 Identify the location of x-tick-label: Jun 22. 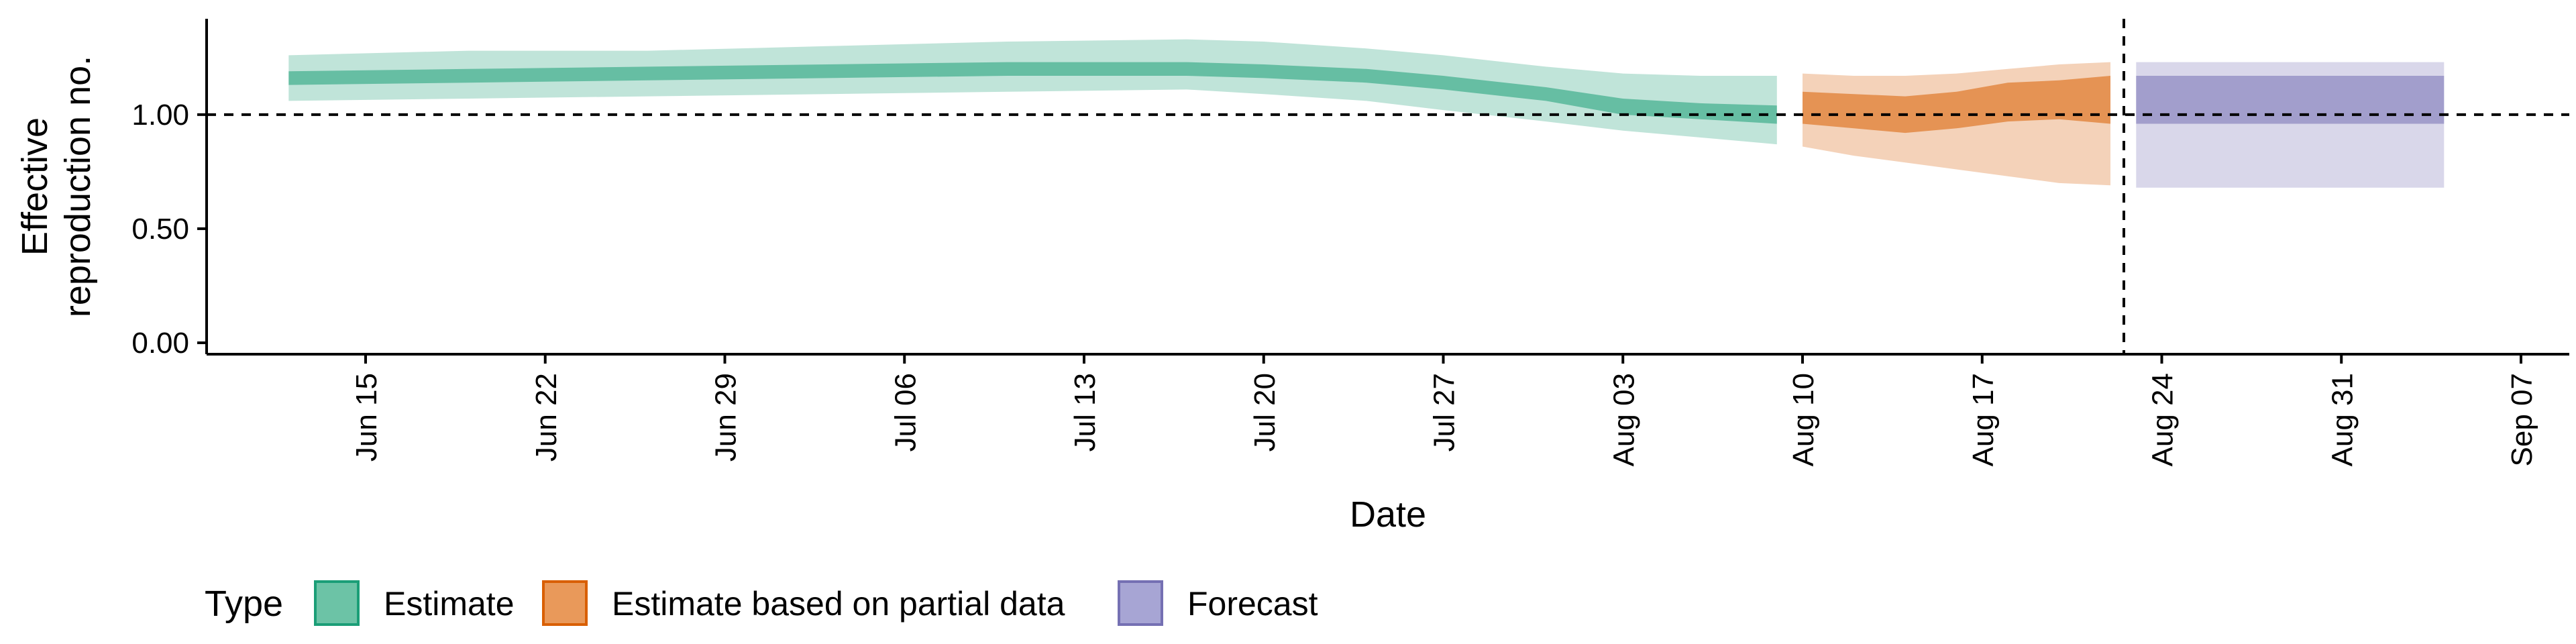
(546, 417).